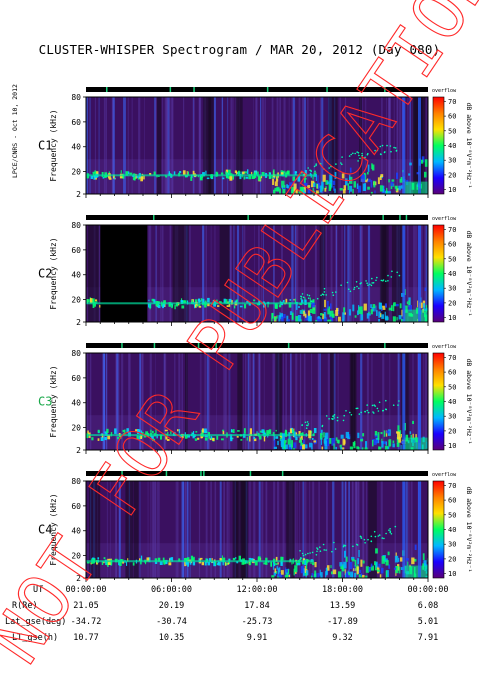 This screenshot has height=678, width=479. I want to click on colorbar-tick-label: 60, so click(452, 501).